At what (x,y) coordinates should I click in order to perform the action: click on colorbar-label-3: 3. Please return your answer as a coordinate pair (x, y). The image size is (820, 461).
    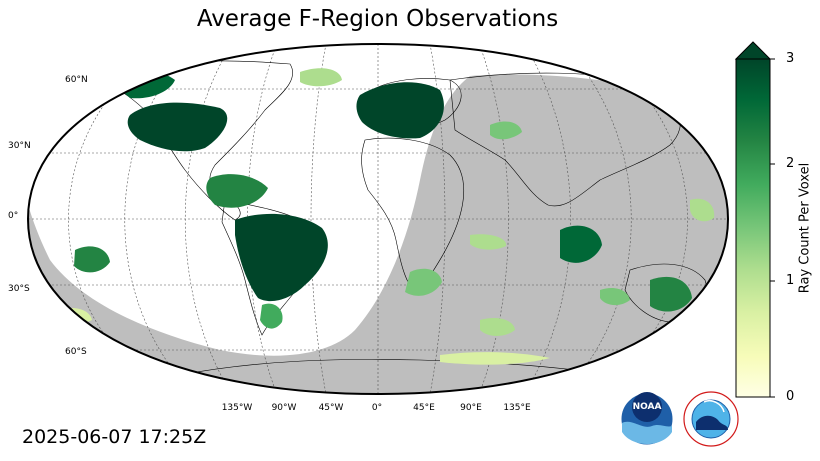
    Looking at the image, I should click on (790, 58).